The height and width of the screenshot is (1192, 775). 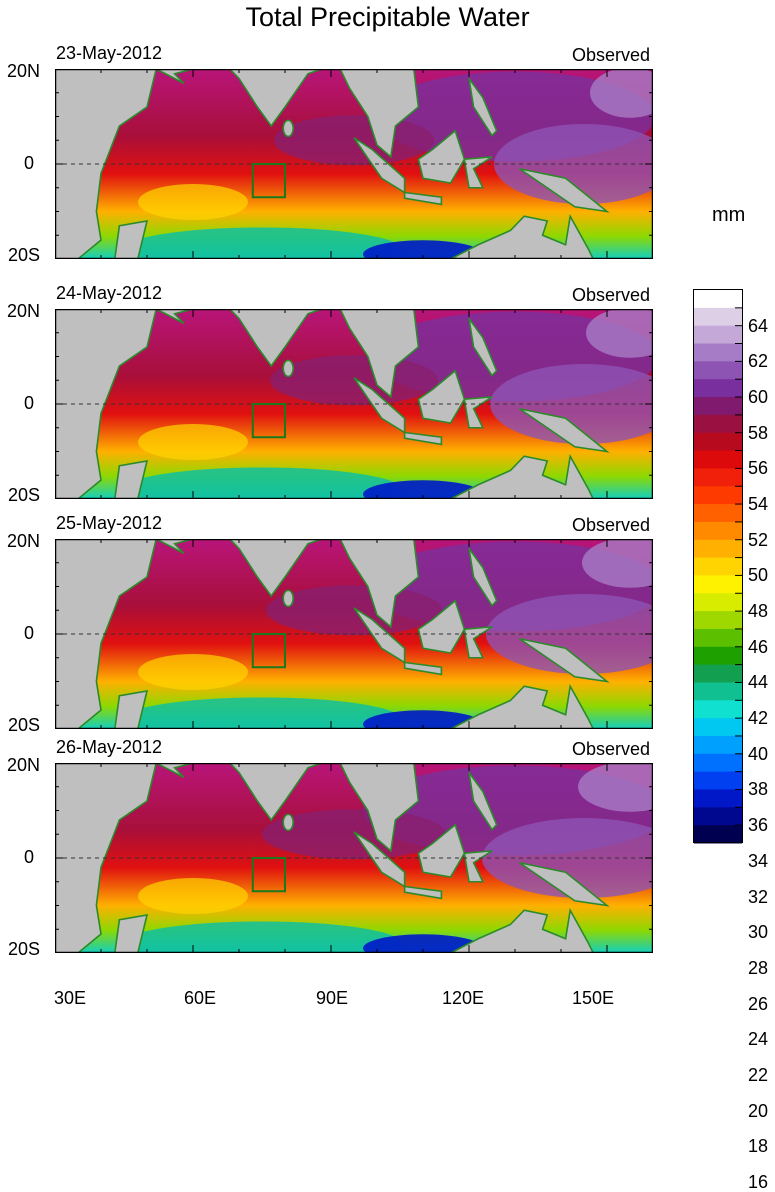 What do you see at coordinates (109, 53) in the screenshot?
I see `panel-date: 23-May-2012` at bounding box center [109, 53].